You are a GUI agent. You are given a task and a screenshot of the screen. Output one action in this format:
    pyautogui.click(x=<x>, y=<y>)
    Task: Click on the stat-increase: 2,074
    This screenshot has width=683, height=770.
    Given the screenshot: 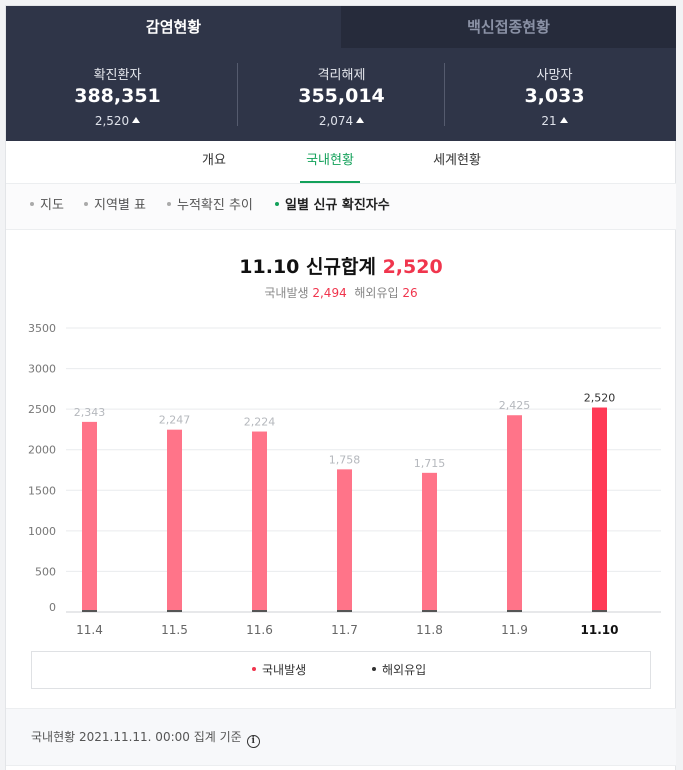 What is the action you would take?
    pyautogui.click(x=341, y=121)
    